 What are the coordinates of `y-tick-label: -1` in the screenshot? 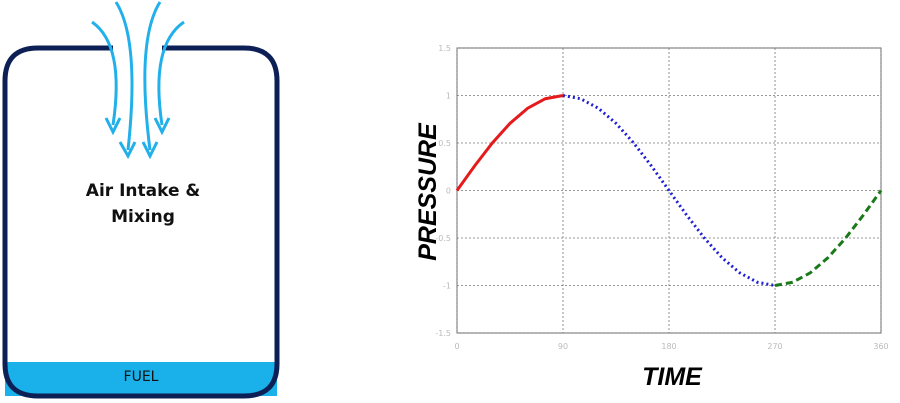 It's located at (447, 286).